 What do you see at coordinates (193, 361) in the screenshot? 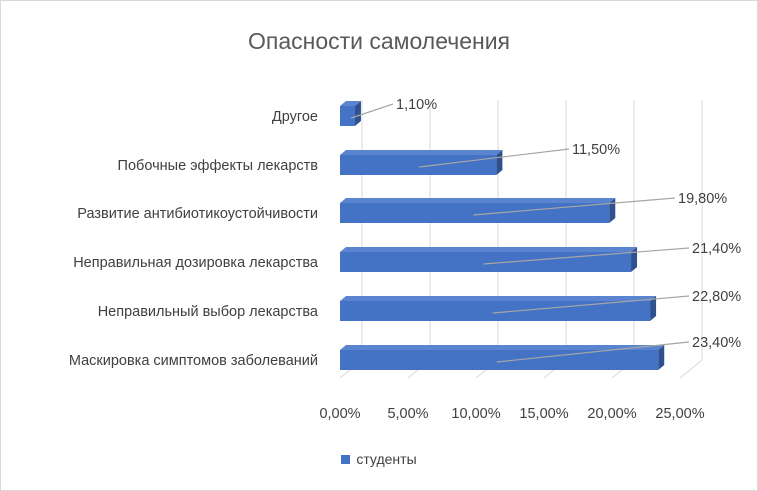
I see `category-label: Маскировка симптомов заболеваний` at bounding box center [193, 361].